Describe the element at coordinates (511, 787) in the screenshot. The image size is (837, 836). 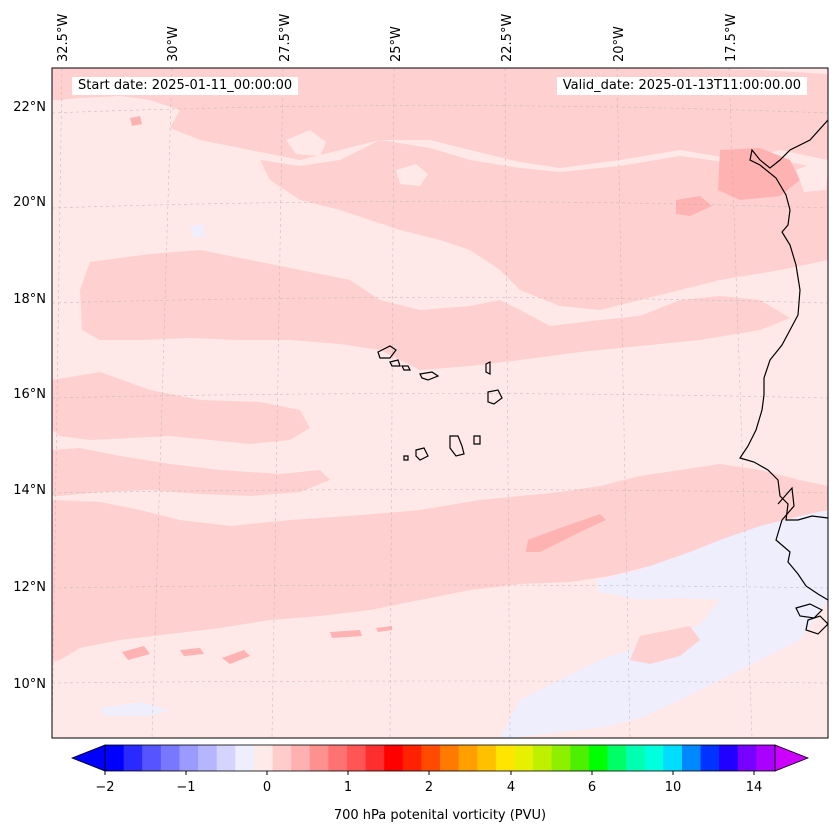
I see `colorbar-tick-label: 4` at that location.